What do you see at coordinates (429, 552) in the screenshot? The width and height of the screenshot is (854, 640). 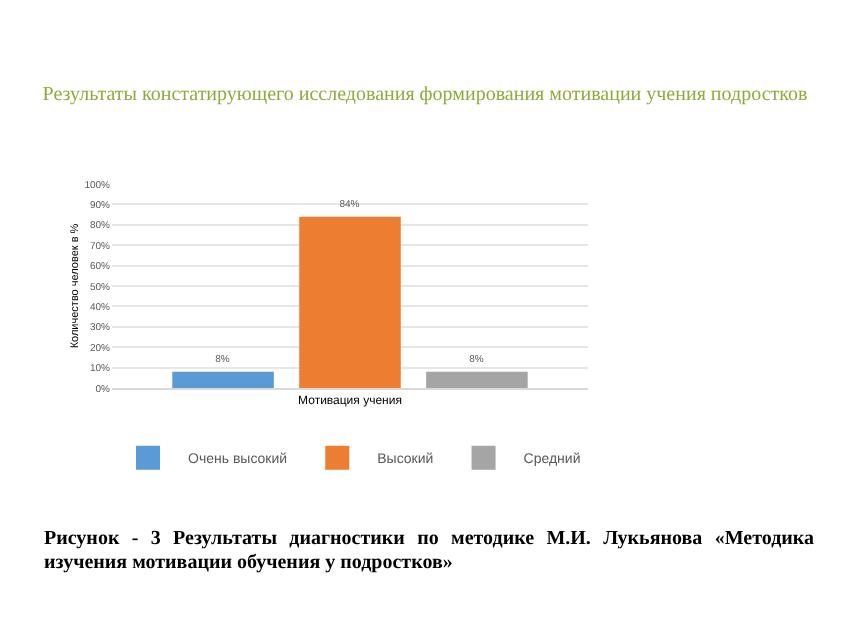 I see `text: Рисунок - 3 Результаты диагностики по методике М.И. Лукьянова «Методика изучения мотивации обучения у подростков»` at bounding box center [429, 552].